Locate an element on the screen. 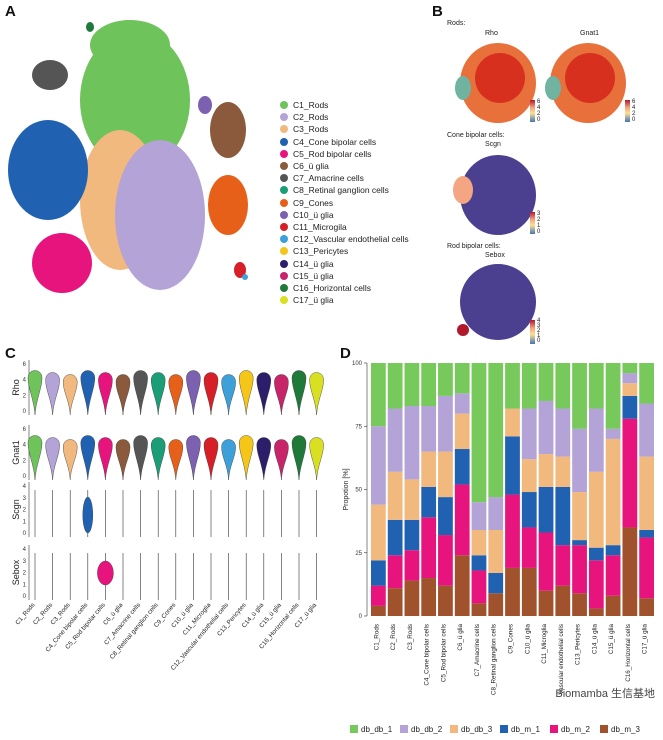  legend-label: C1_Rods is located at coordinates (311, 105).